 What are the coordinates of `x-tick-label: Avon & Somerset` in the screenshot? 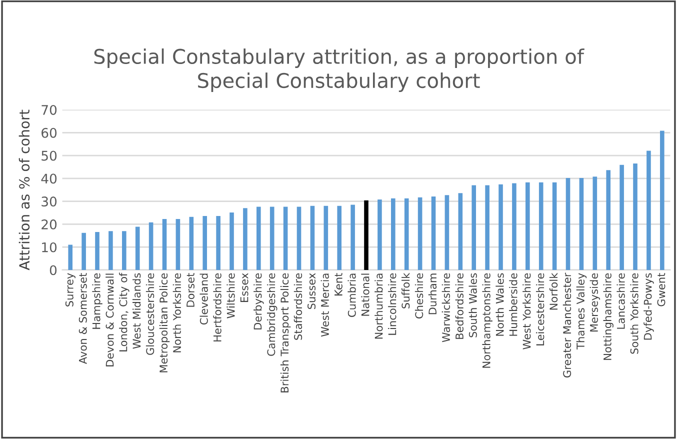 It's located at (82, 318).